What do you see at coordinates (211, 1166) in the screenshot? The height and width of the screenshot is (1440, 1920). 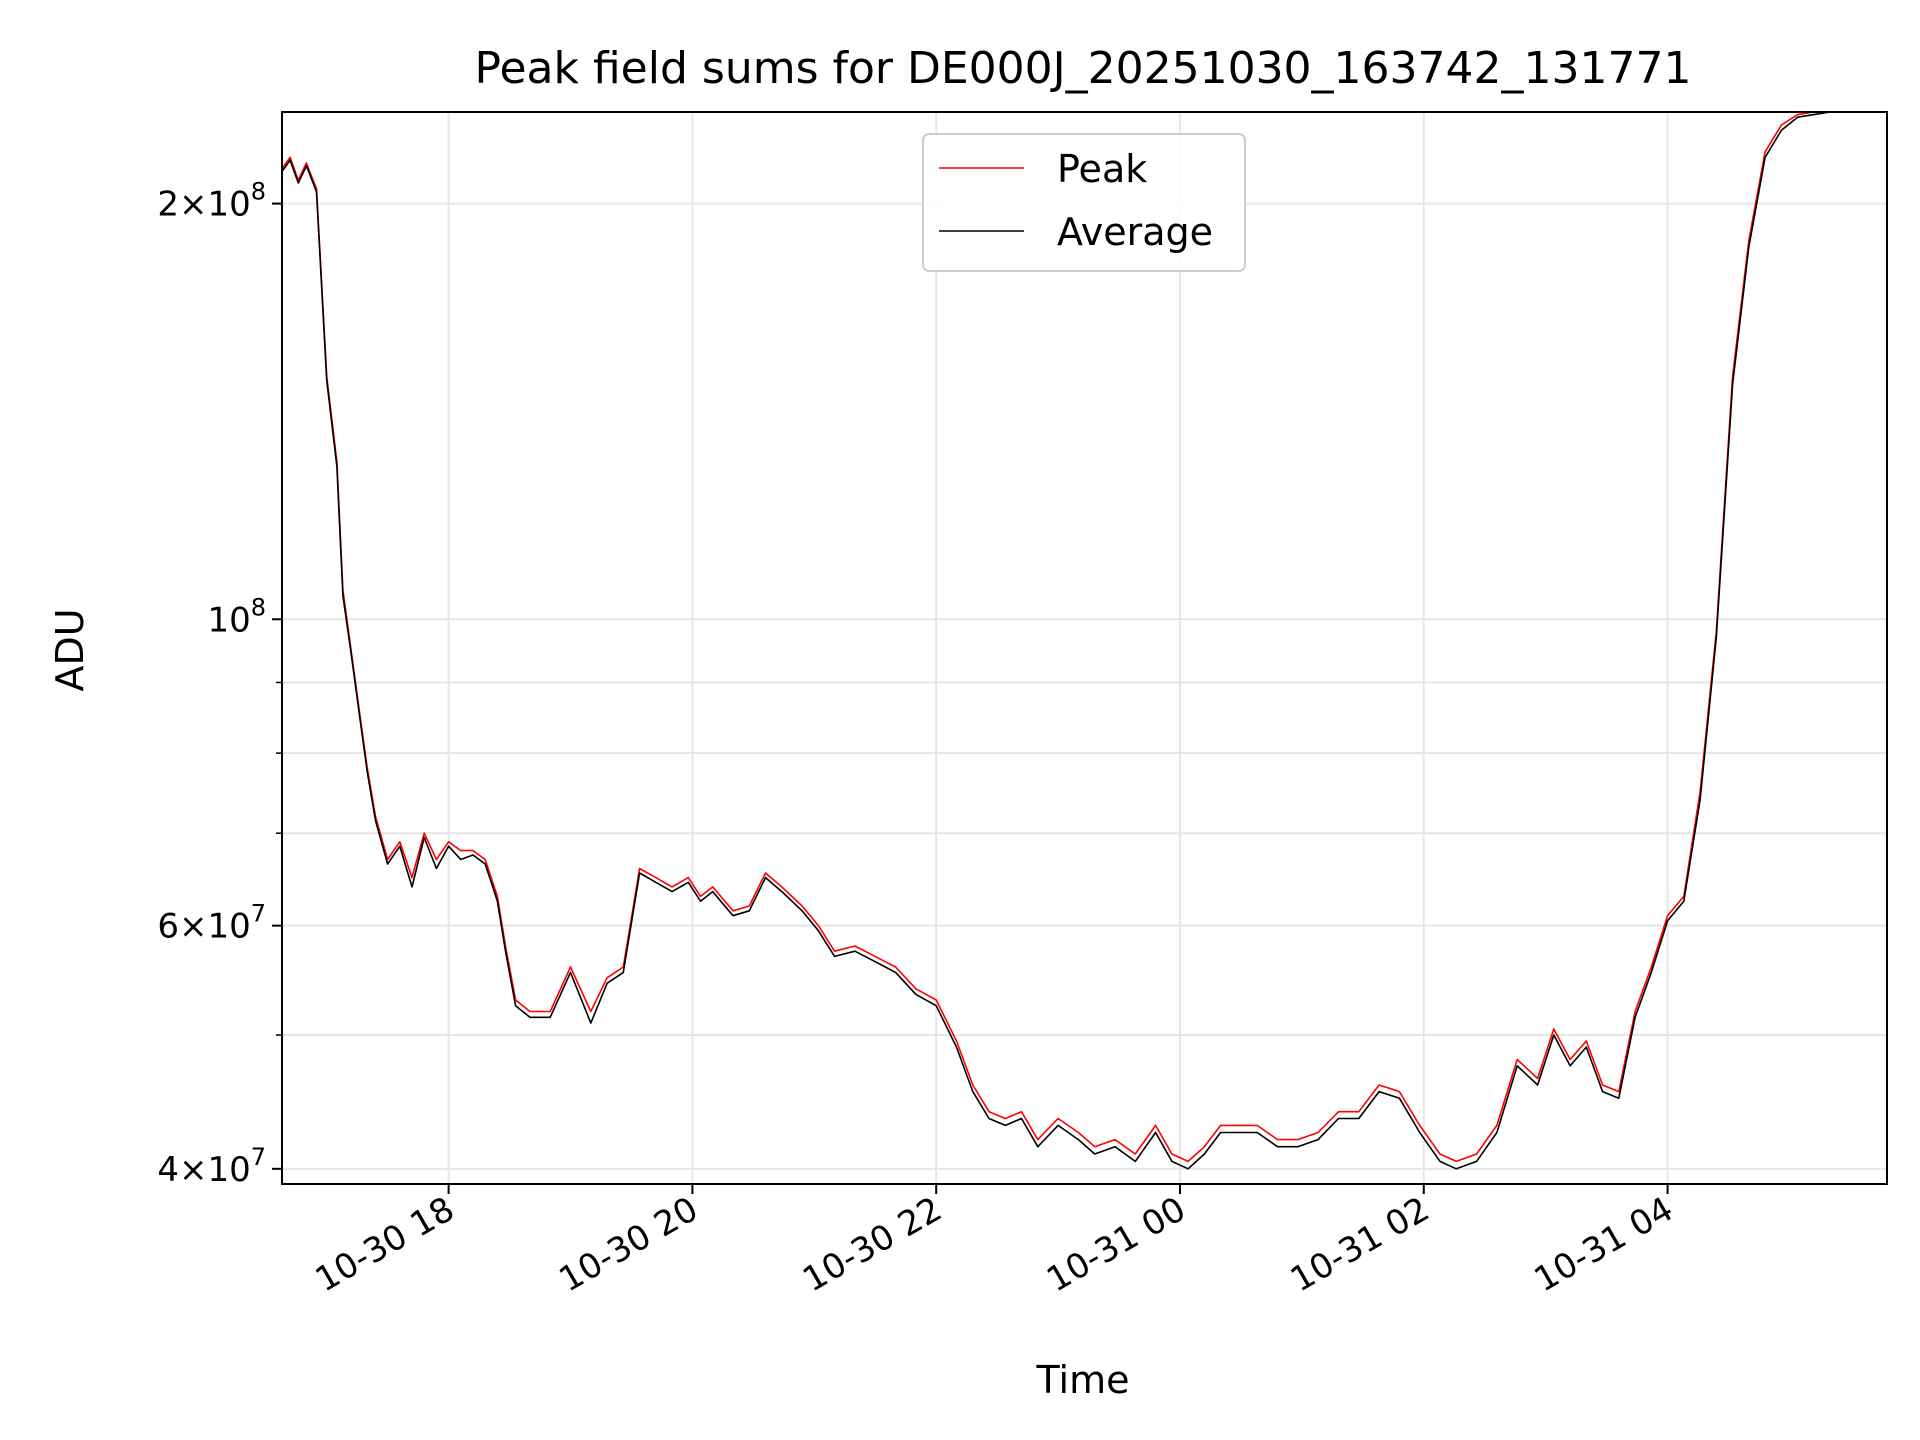 I see `y-tick-label: 4×107` at bounding box center [211, 1166].